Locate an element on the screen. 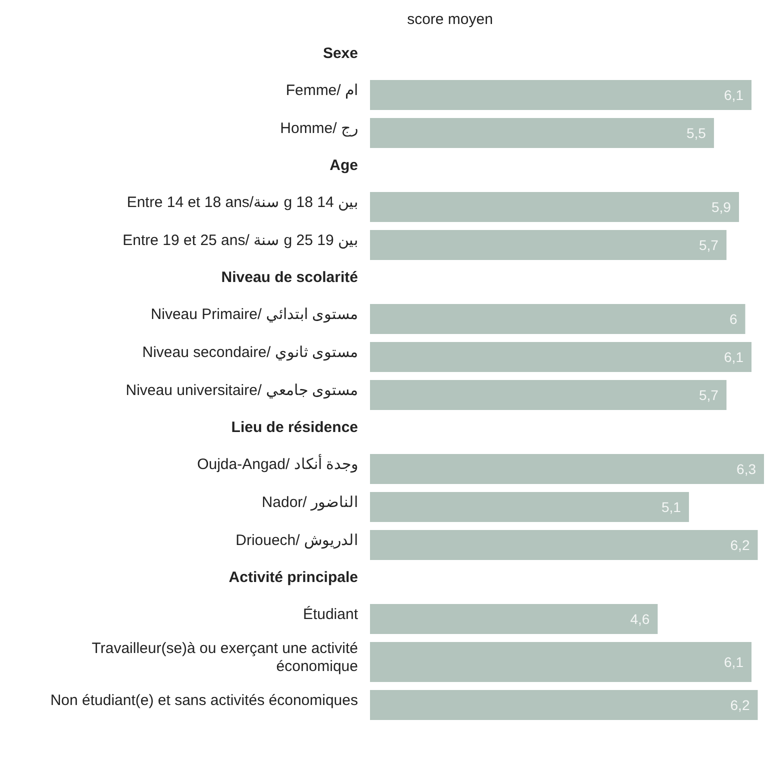 The height and width of the screenshot is (762, 772). data-label: 6,3 is located at coordinates (746, 469).